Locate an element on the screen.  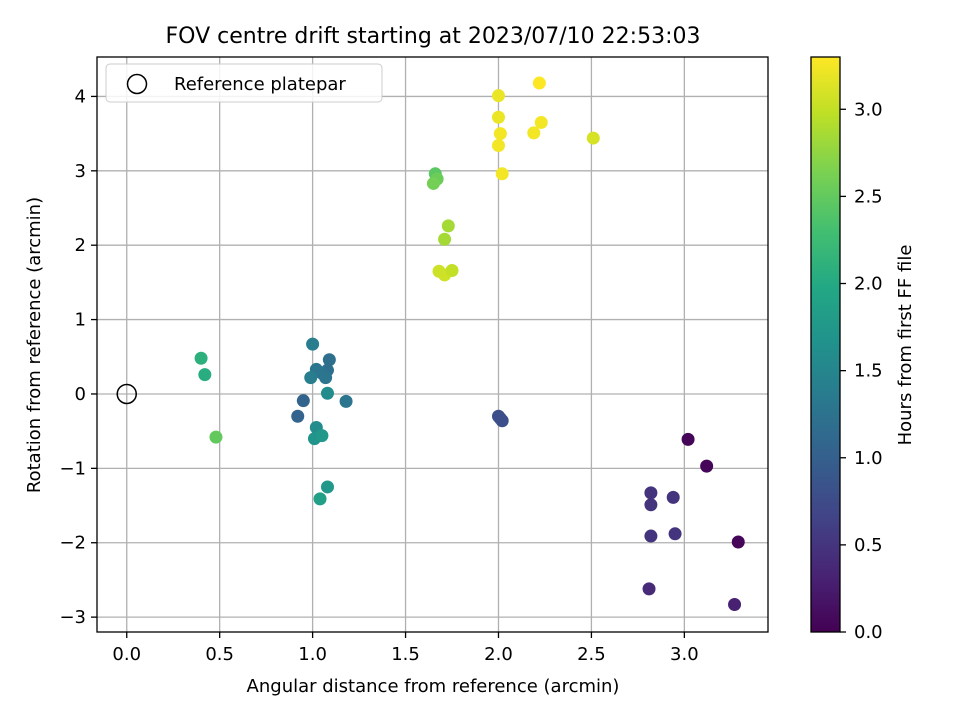
colorbar-gradient is located at coordinates (825, 344).